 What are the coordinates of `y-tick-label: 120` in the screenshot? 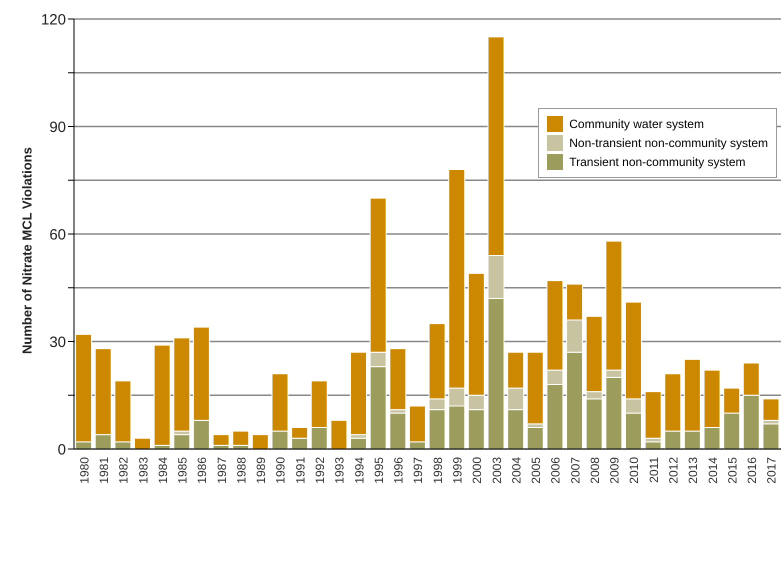 It's located at (53, 19).